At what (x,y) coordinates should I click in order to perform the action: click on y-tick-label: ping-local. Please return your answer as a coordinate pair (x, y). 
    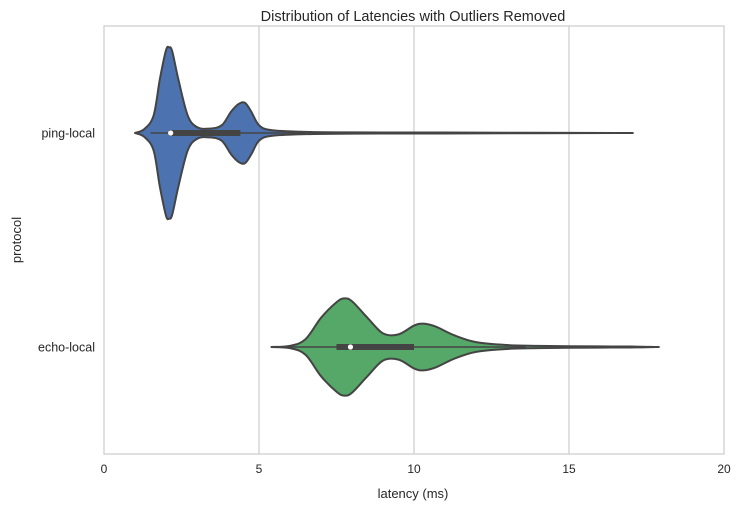
    Looking at the image, I should click on (68, 134).